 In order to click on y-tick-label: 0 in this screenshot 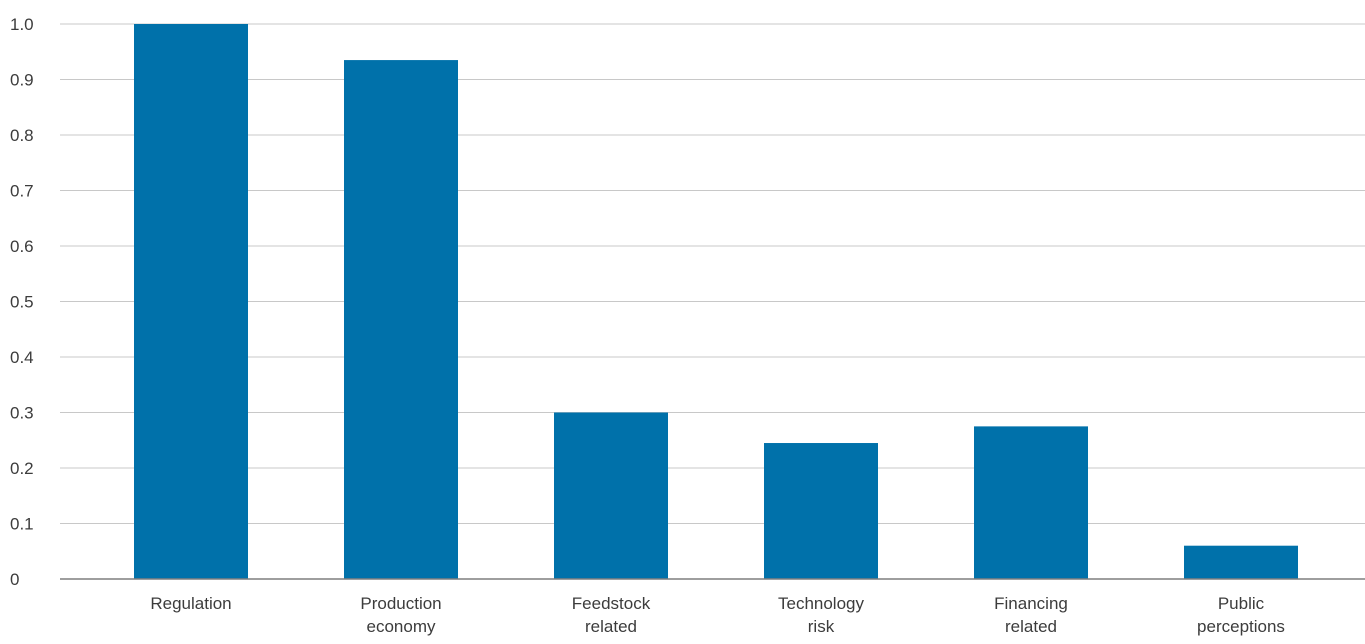, I will do `click(14, 579)`.